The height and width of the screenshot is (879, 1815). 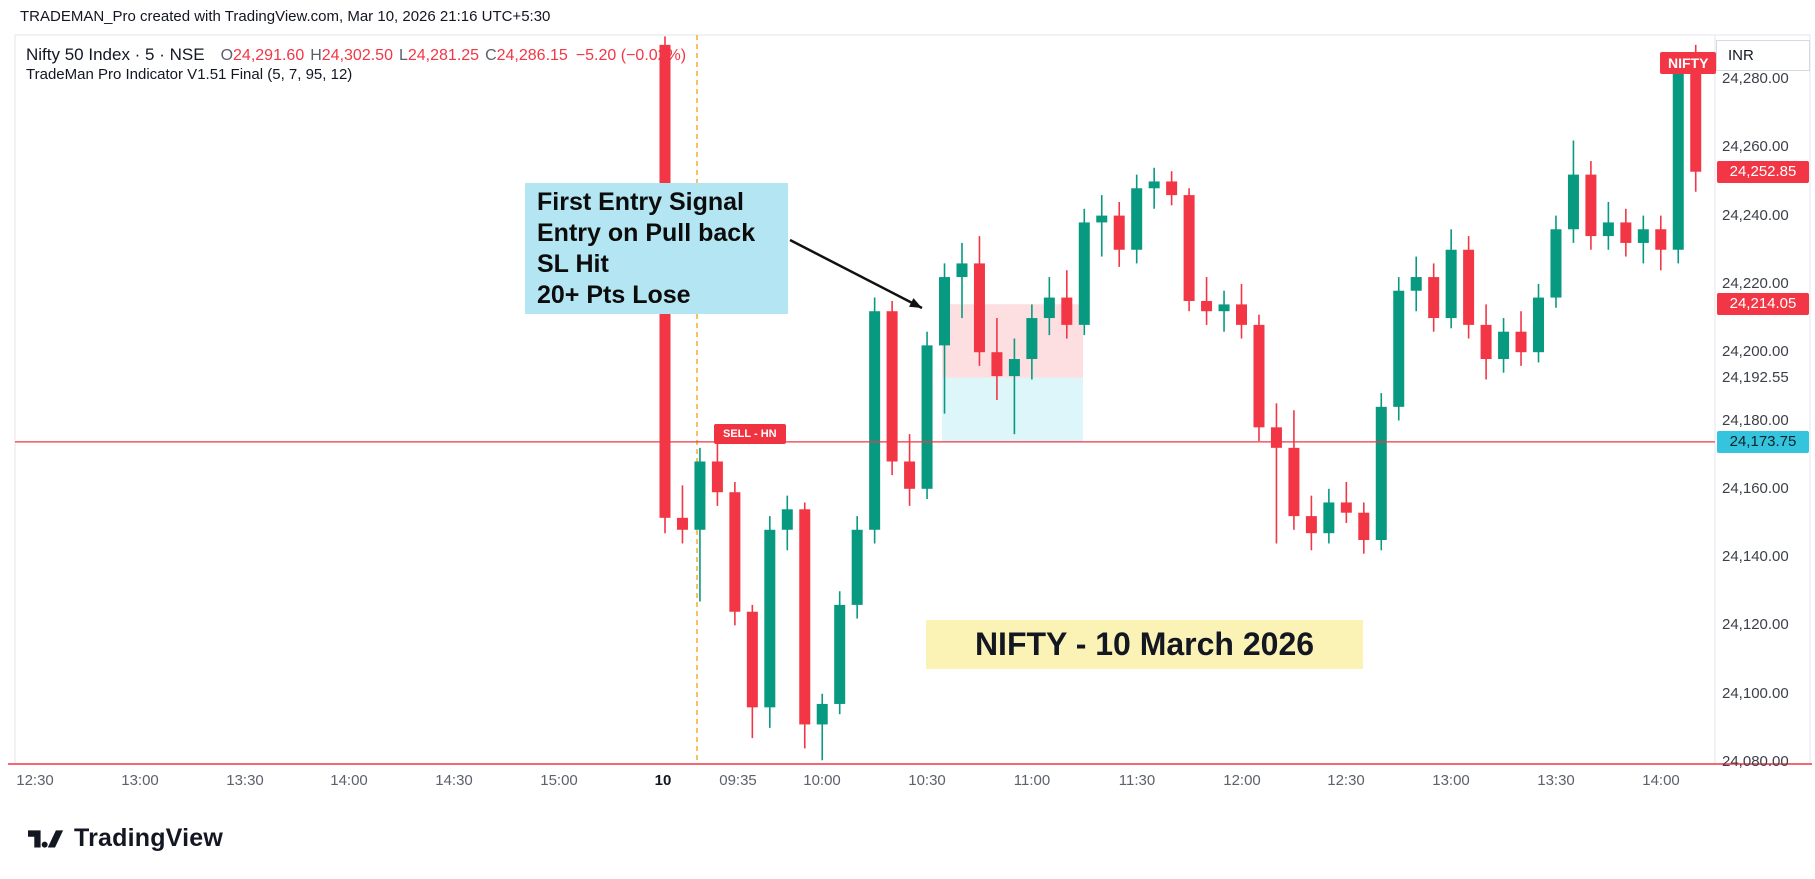 I want to click on close-value: 24,286.15, so click(x=532, y=55).